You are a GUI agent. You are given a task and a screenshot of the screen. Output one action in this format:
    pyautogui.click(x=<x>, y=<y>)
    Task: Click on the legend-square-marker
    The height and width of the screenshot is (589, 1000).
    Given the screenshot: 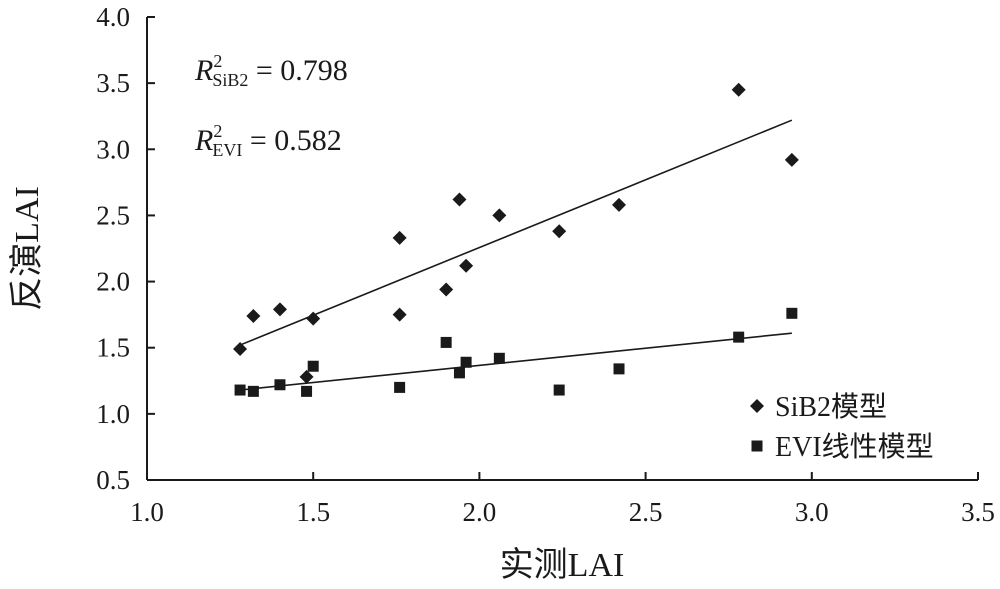 What is the action you would take?
    pyautogui.click(x=757, y=446)
    